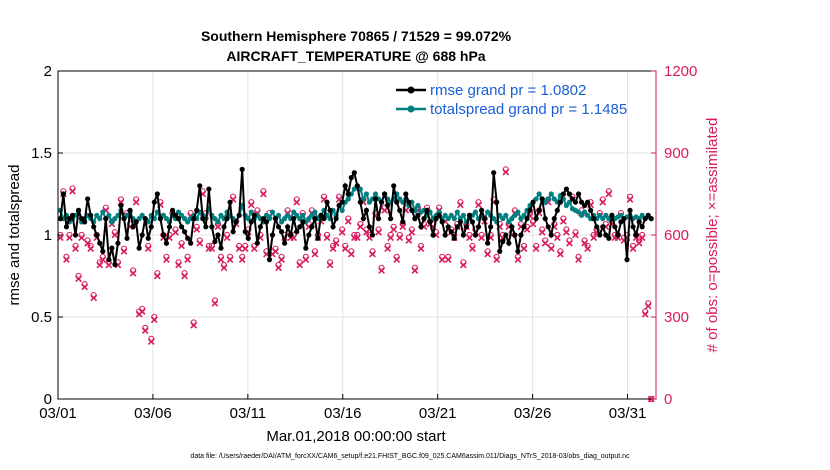  What do you see at coordinates (674, 235) in the screenshot?
I see `y-axis-right: 0 300 600 900 1200` at bounding box center [674, 235].